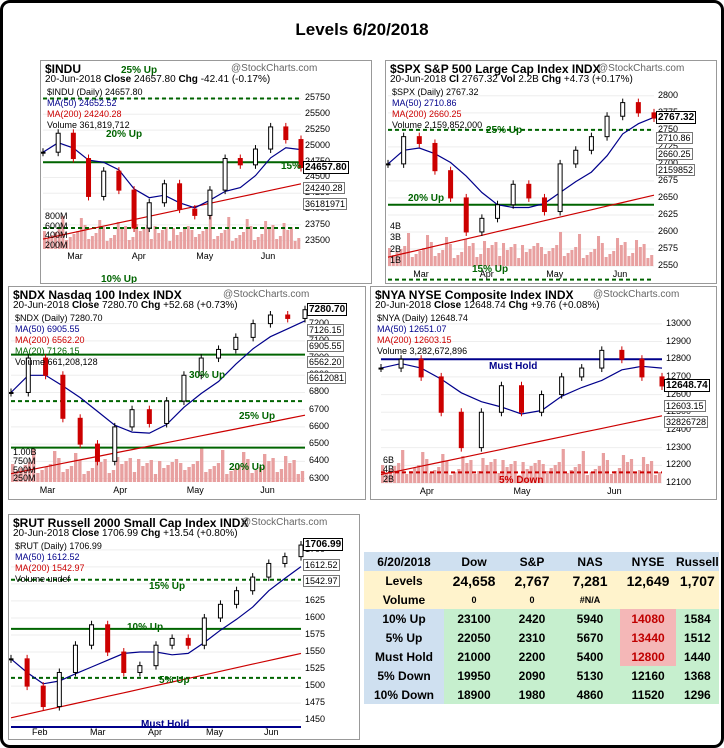  Describe the element at coordinates (172, 173) in the screenshot. I see `chart-indu` at that location.